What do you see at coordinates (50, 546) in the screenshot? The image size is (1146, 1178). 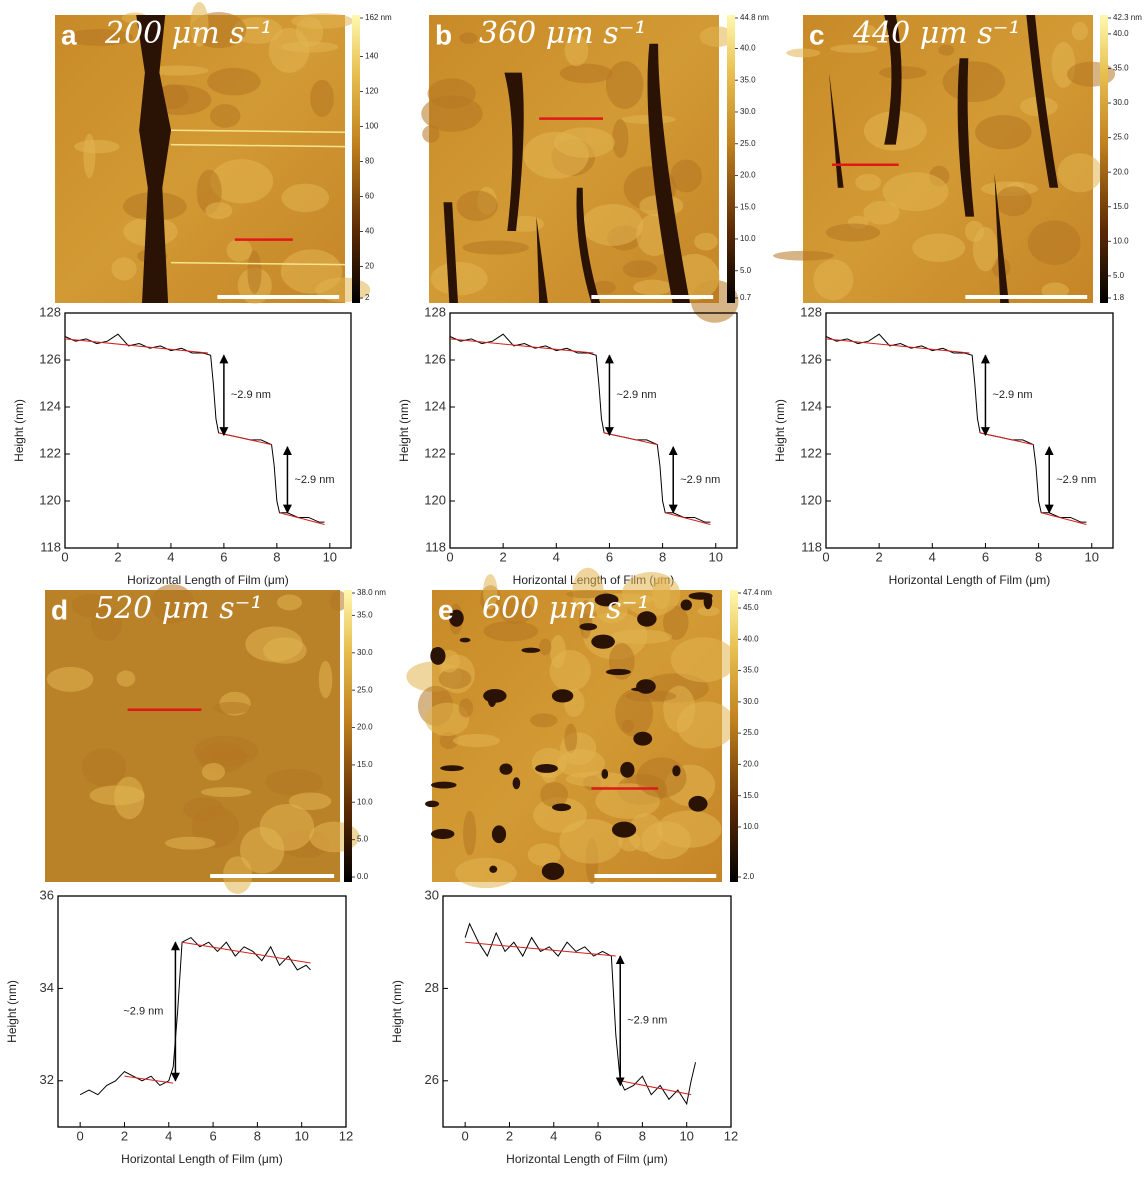 I see `y-tick-label: 118` at bounding box center [50, 546].